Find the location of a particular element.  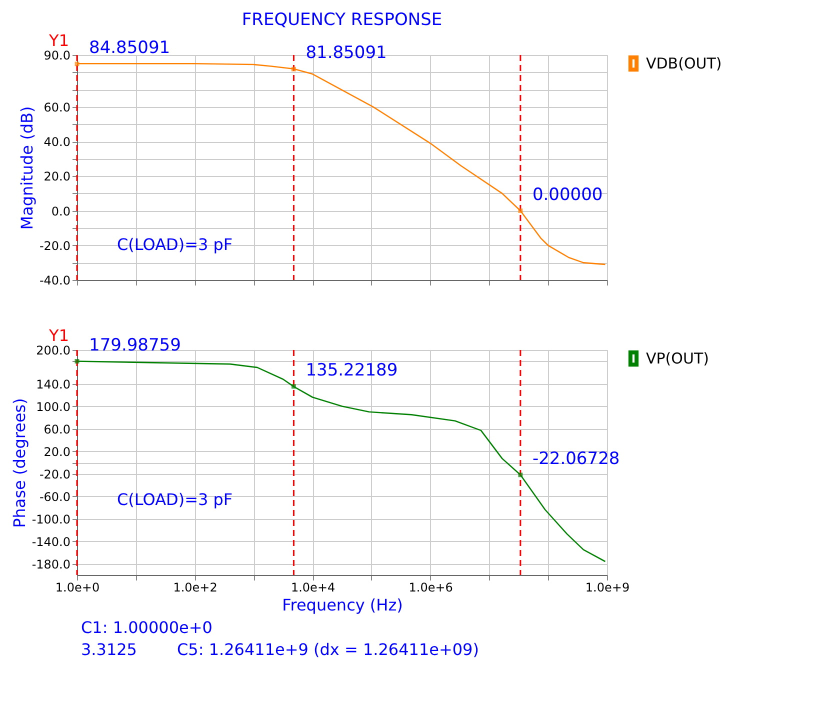

annotation: -22.06728 is located at coordinates (576, 458).